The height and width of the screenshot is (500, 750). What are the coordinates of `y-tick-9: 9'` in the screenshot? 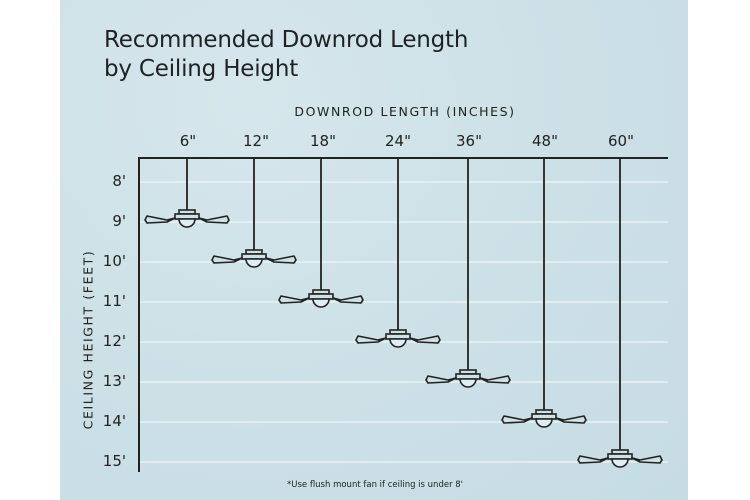 It's located at (119, 221).